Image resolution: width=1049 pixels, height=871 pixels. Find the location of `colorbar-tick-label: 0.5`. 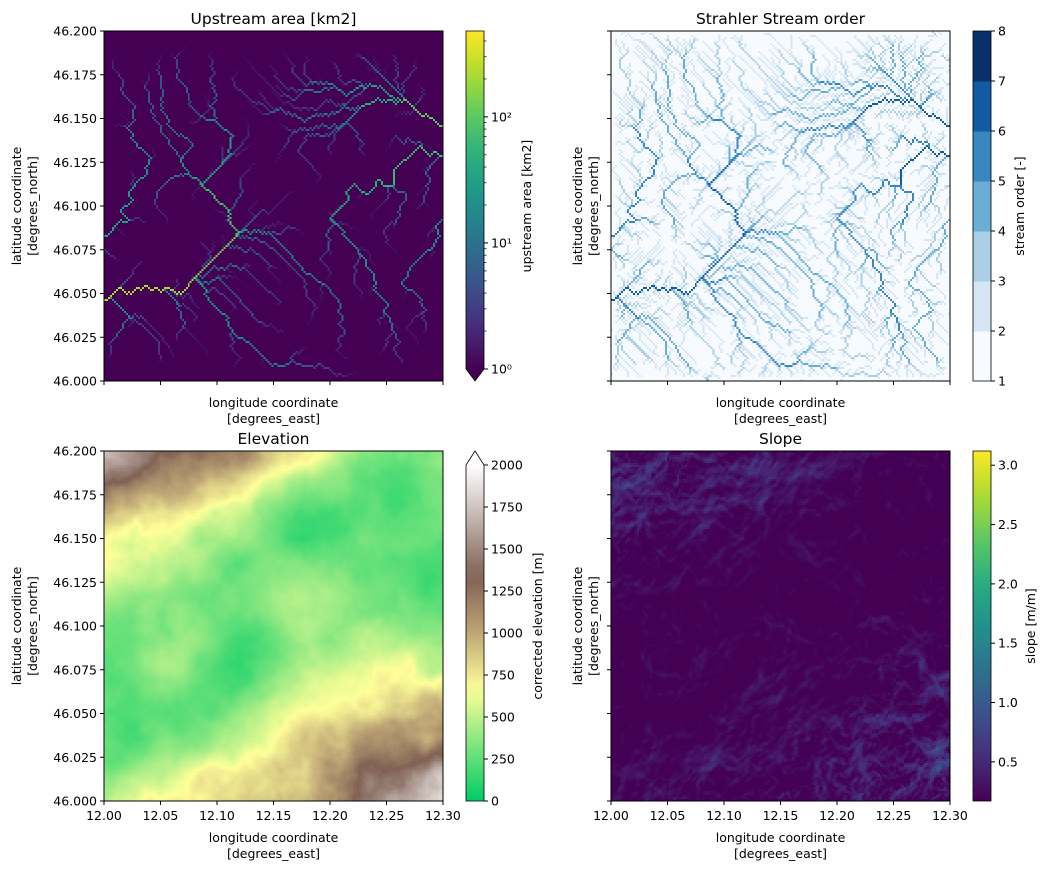

colorbar-tick-label: 0.5 is located at coordinates (1008, 761).